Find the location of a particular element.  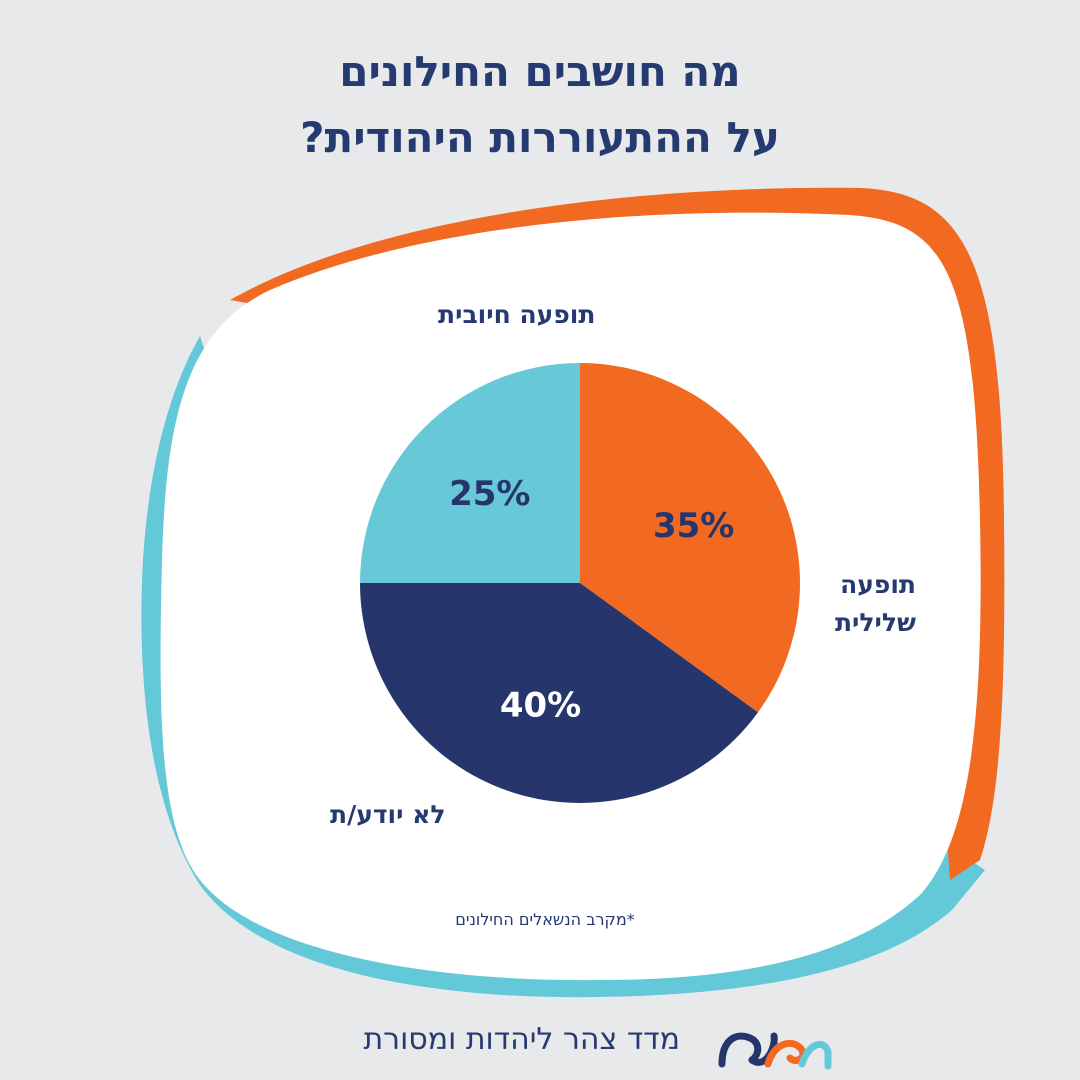

chart-title-line2: על ההתעוררות היהודית? is located at coordinates (540, 137).